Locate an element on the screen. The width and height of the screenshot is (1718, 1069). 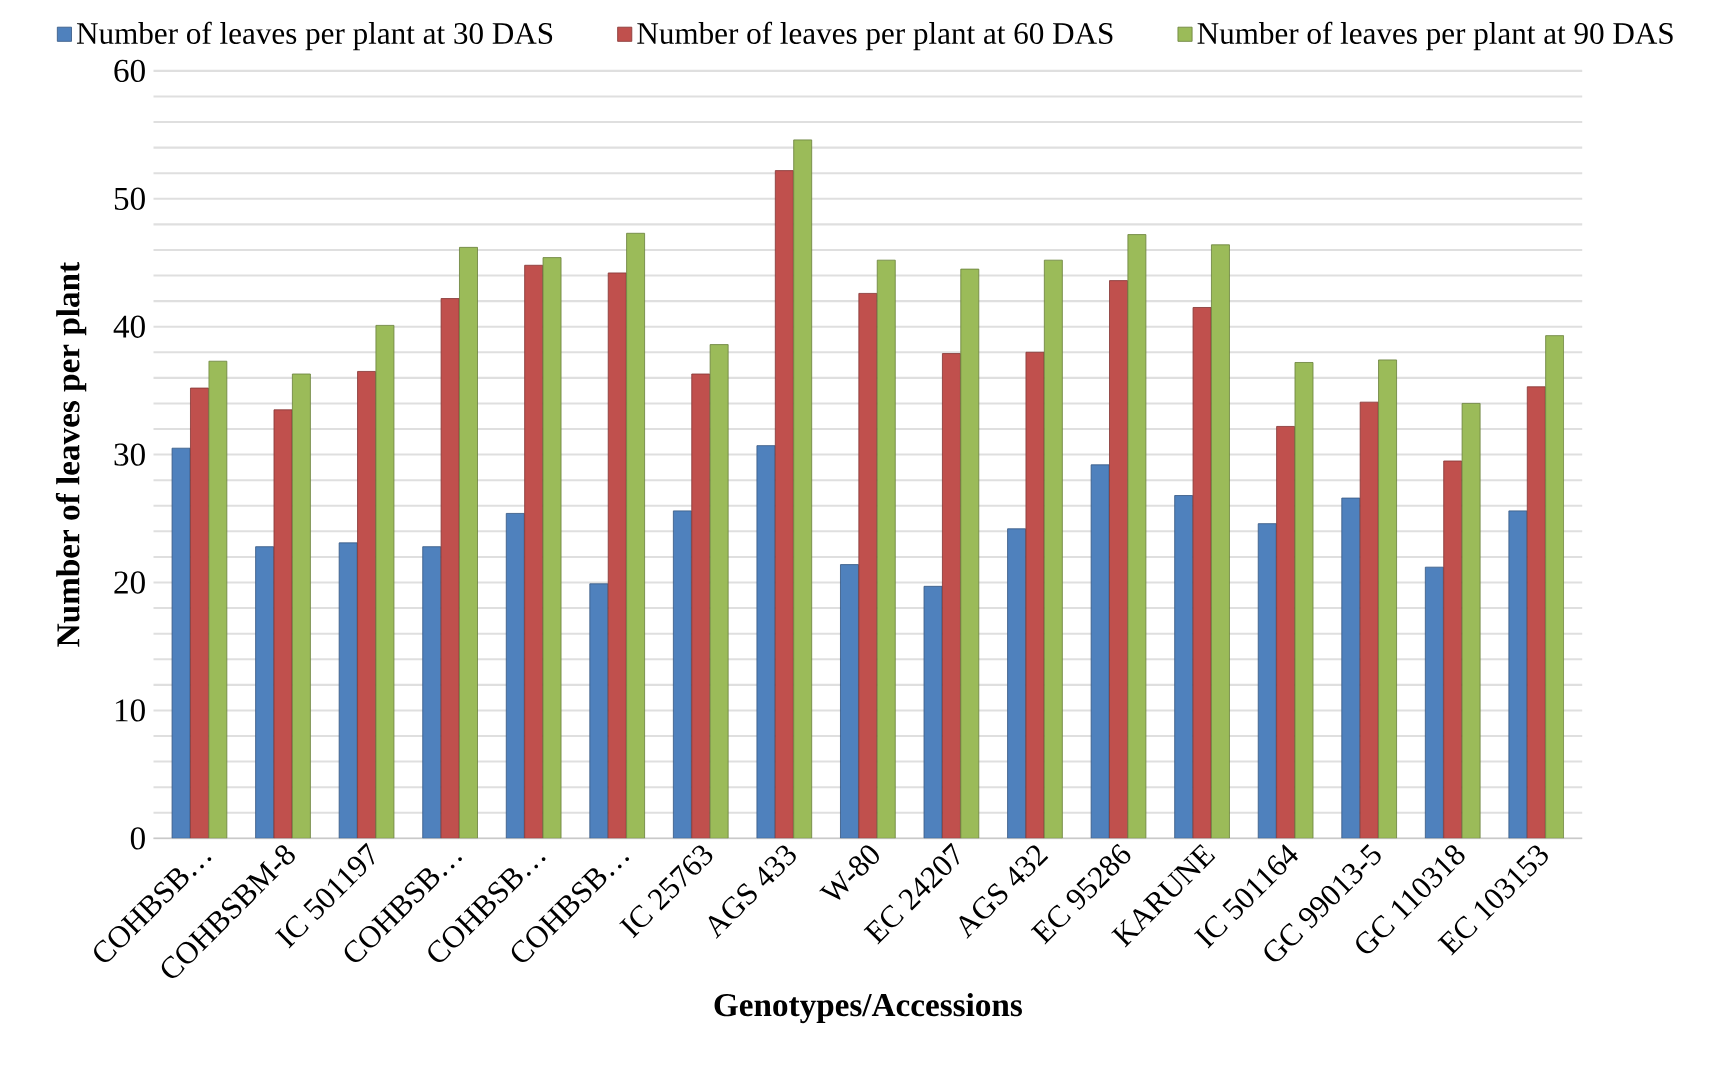
y-tick-label: 30 is located at coordinates (129, 454).